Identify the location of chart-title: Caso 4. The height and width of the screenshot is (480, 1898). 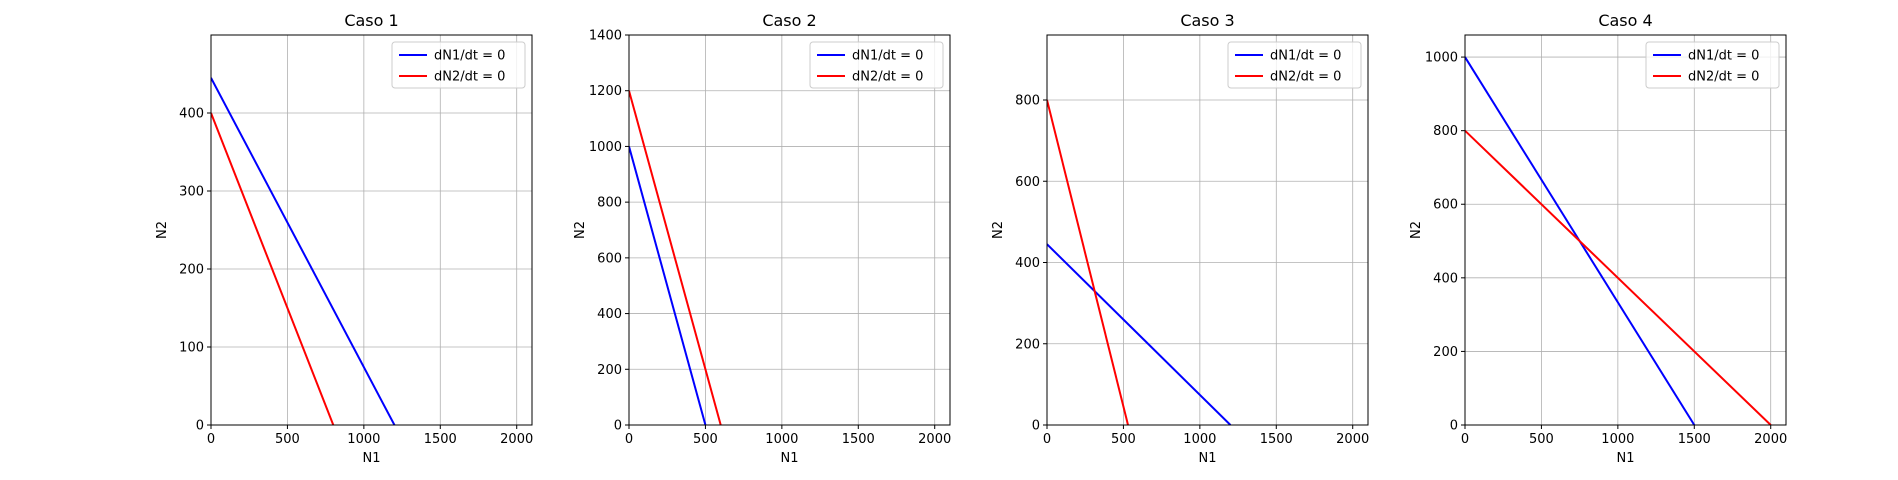
(1625, 20).